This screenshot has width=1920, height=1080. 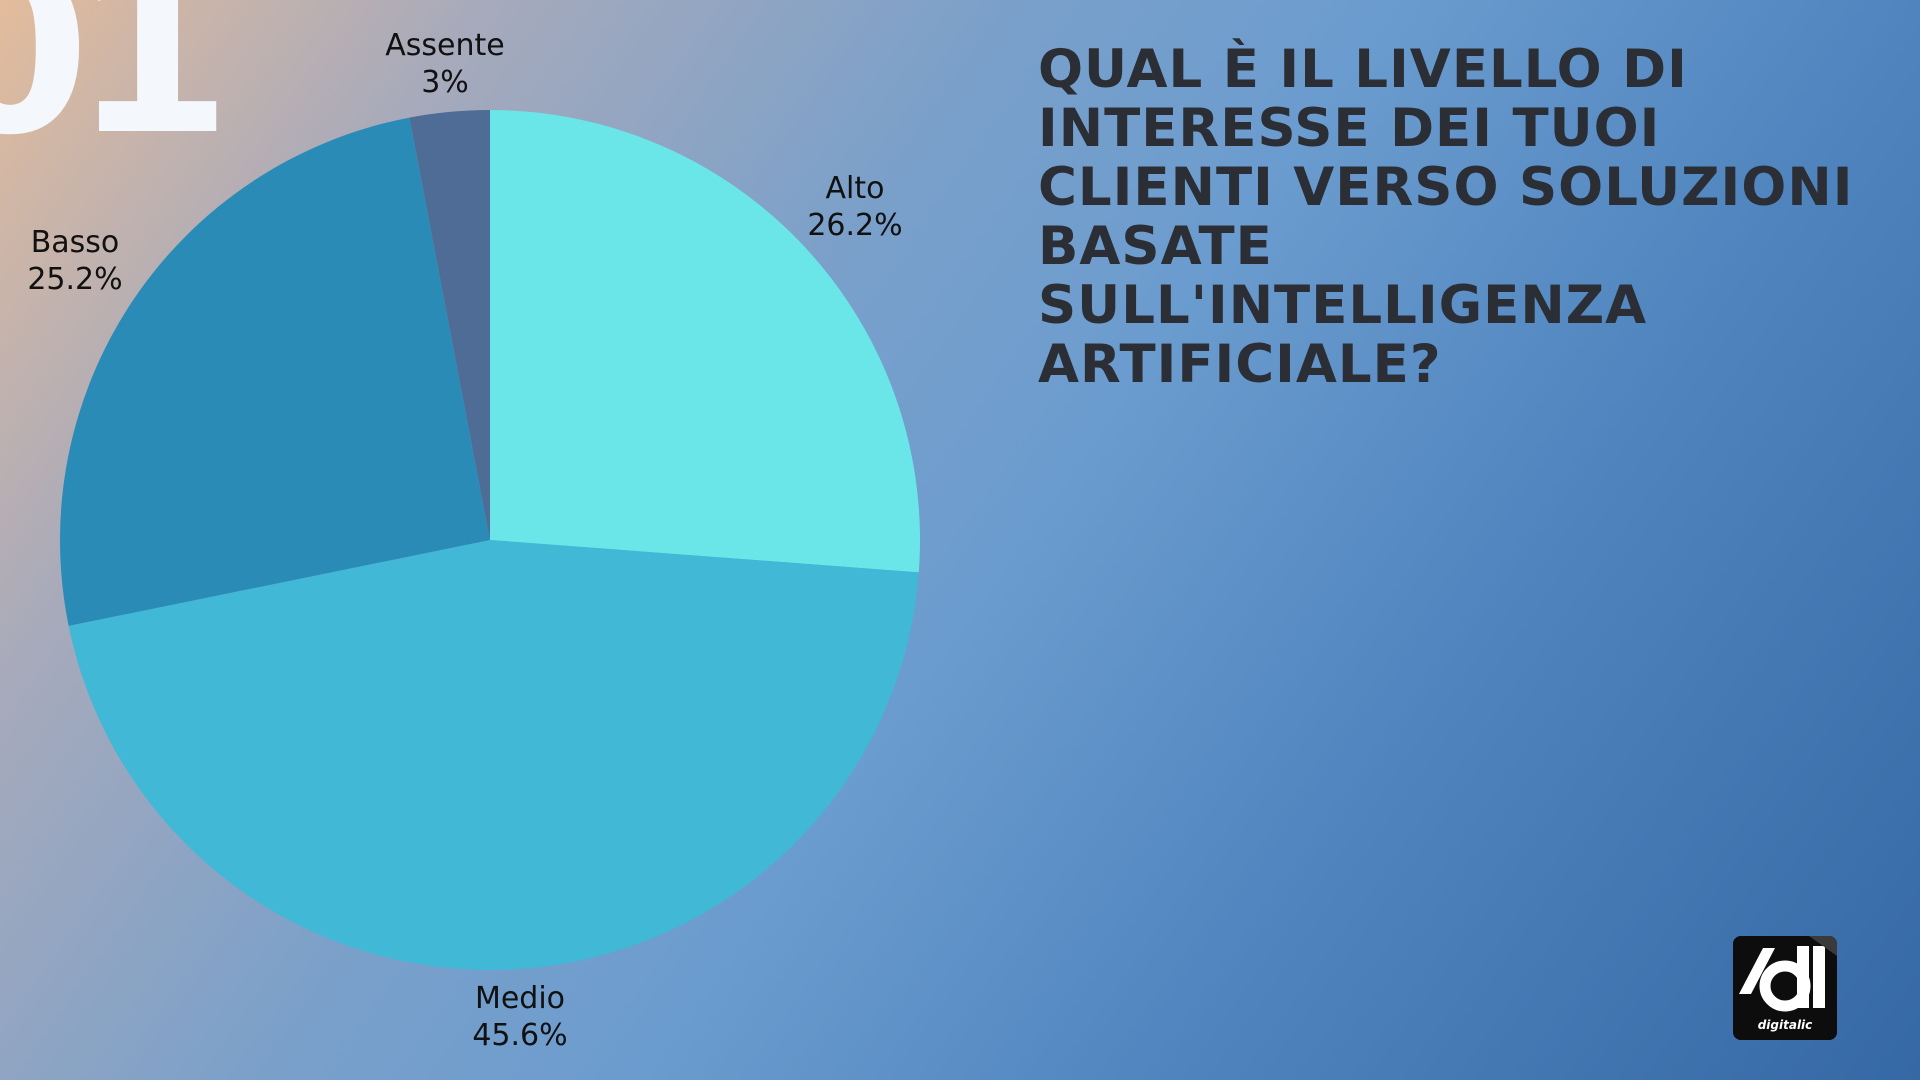 What do you see at coordinates (854, 225) in the screenshot?
I see `pie-value-alto: 26.2%` at bounding box center [854, 225].